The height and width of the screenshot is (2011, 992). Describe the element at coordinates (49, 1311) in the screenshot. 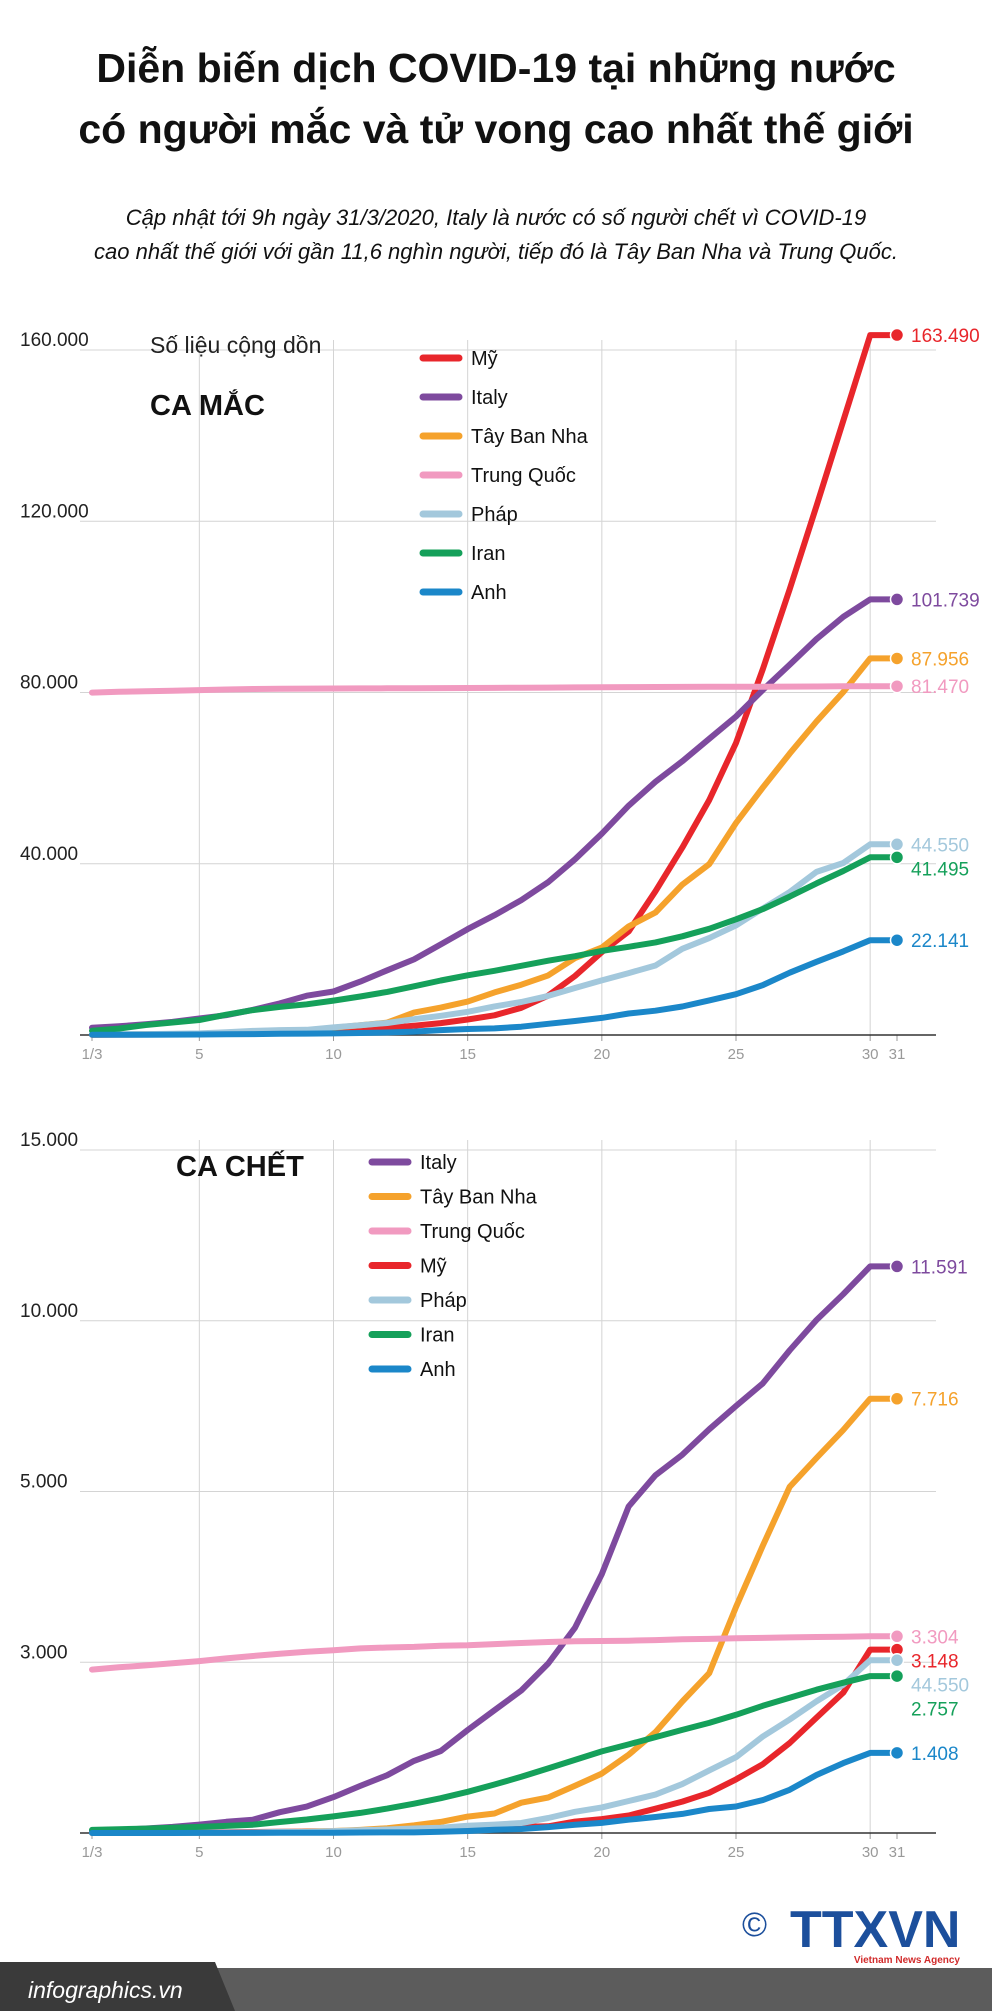

I see `y-tick-label: 10.000` at that location.